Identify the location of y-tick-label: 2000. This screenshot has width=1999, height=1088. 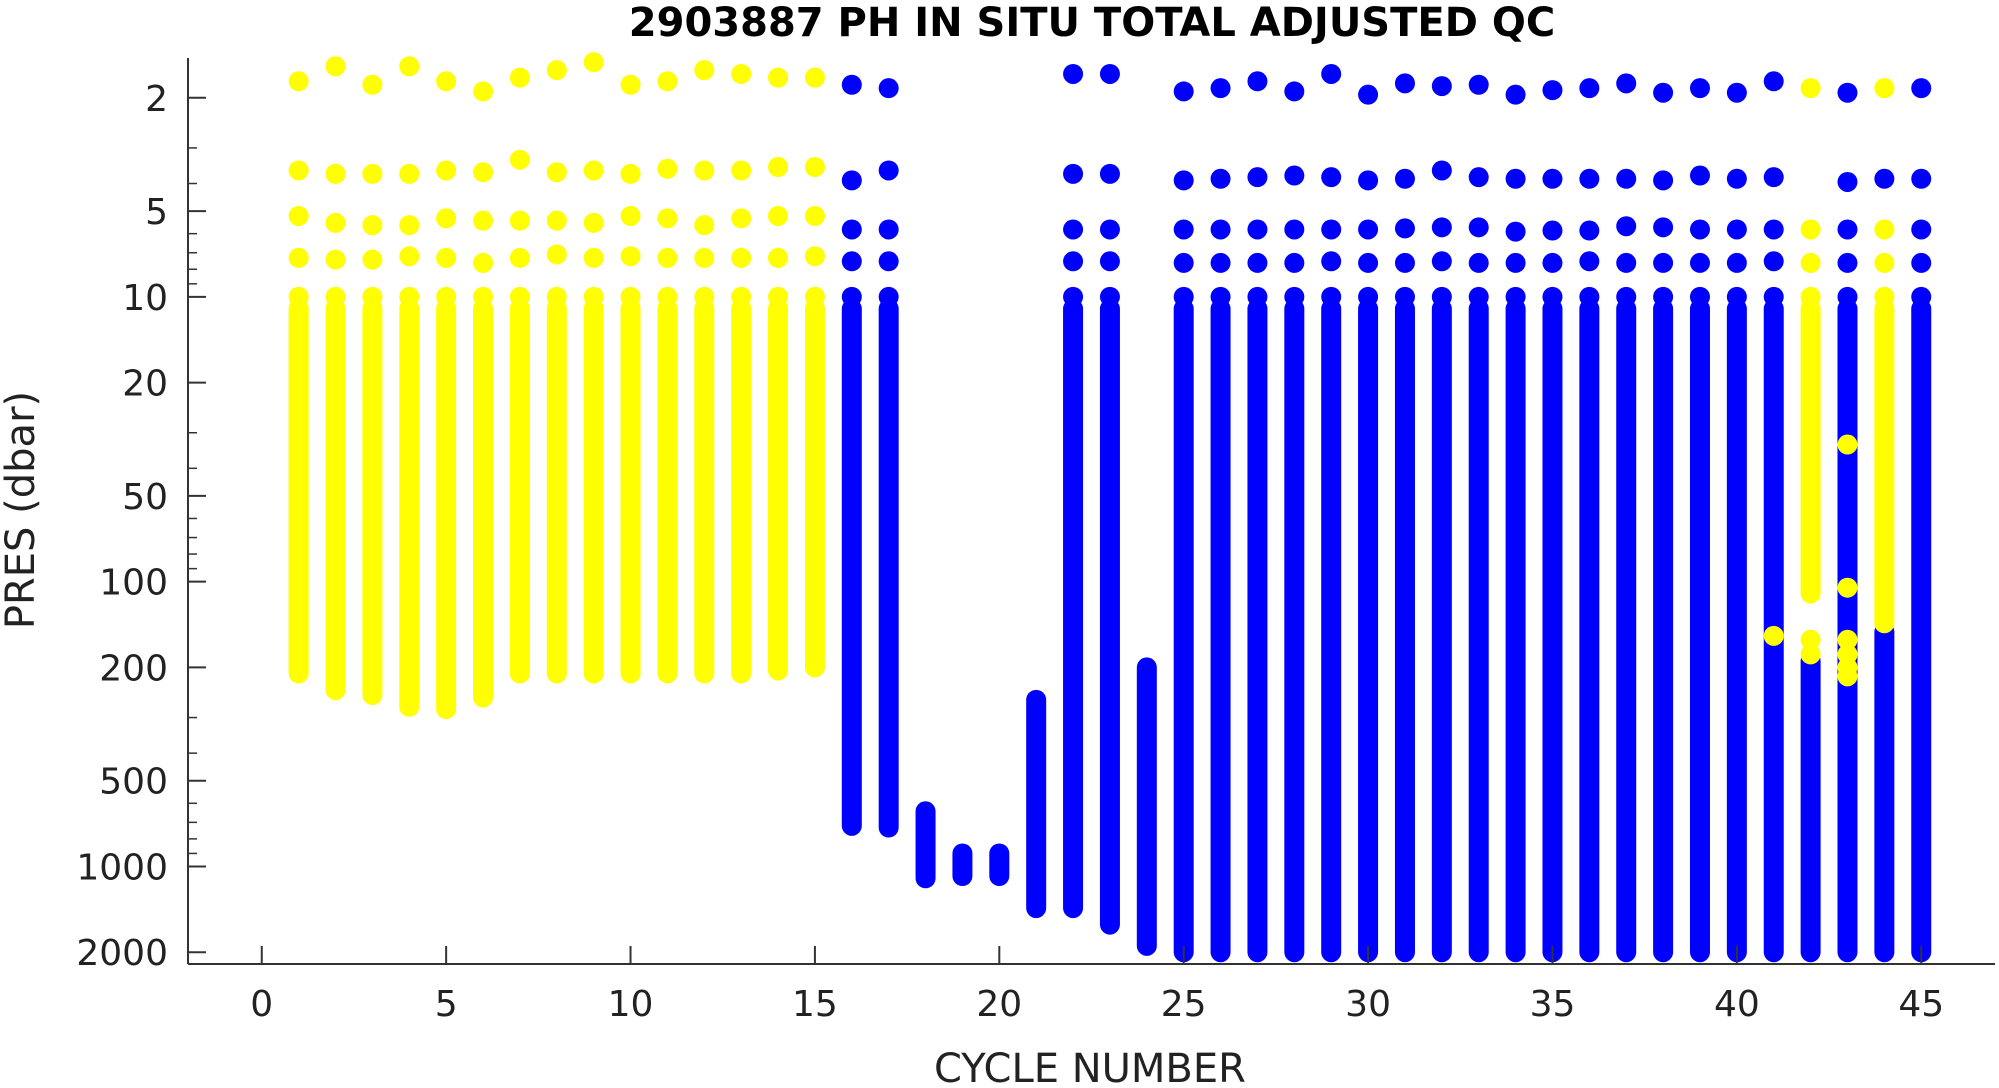
(122, 953).